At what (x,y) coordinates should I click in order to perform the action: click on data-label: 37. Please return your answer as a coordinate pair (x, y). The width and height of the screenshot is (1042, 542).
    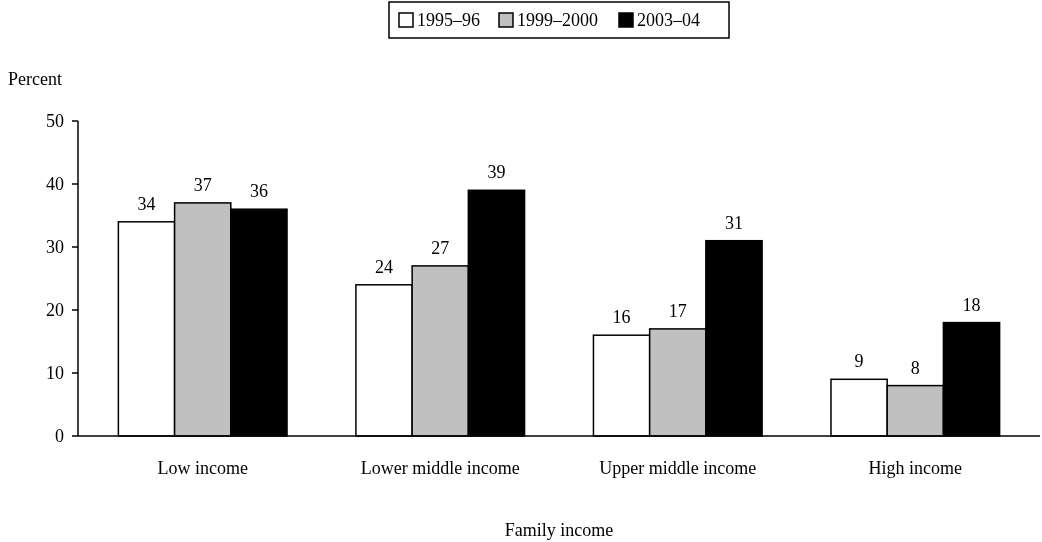
    Looking at the image, I should click on (202, 184).